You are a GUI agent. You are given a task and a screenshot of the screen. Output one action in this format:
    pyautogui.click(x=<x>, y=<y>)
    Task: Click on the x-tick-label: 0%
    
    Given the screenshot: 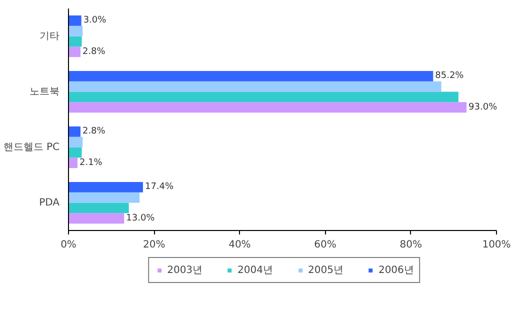 What is the action you would take?
    pyautogui.click(x=68, y=245)
    